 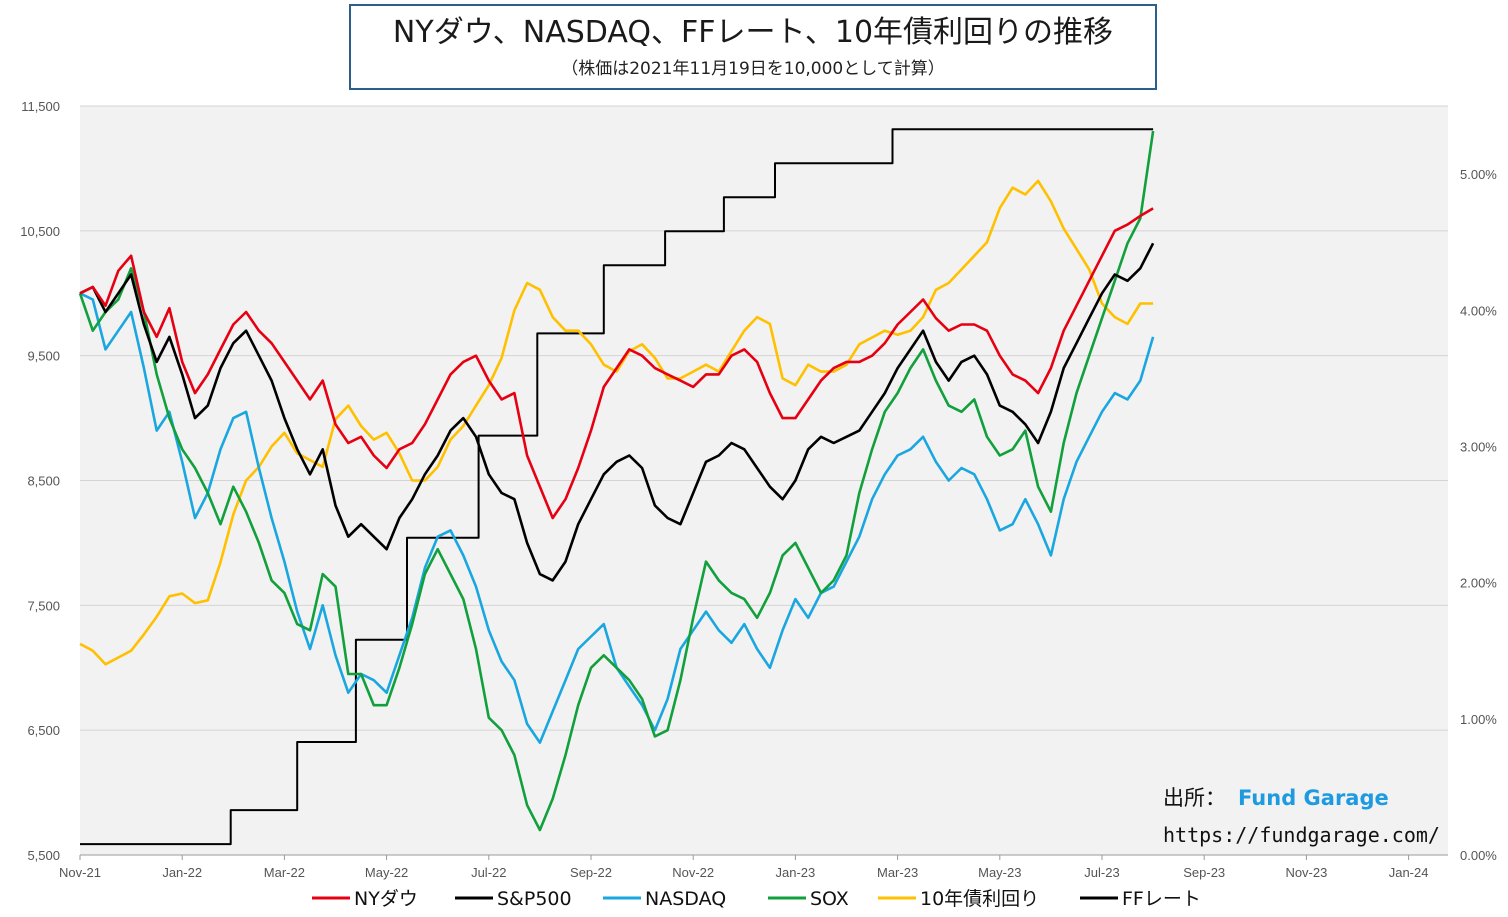 What do you see at coordinates (80, 872) in the screenshot?
I see `x-tick-label: Nov-21` at bounding box center [80, 872].